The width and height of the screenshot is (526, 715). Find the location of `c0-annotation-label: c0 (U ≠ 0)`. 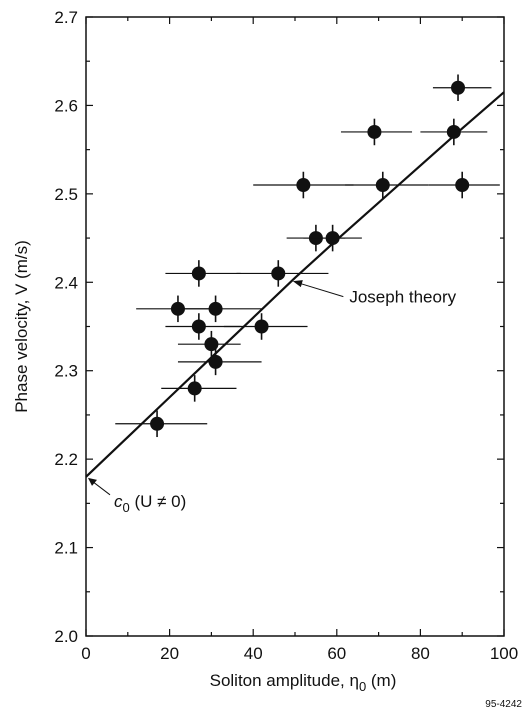

c0-annotation-label: c0 (U ≠ 0) is located at coordinates (150, 503).